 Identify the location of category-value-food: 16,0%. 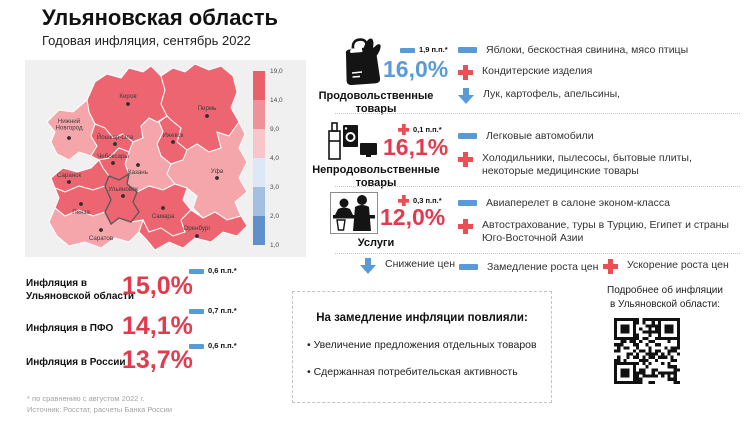
(416, 69).